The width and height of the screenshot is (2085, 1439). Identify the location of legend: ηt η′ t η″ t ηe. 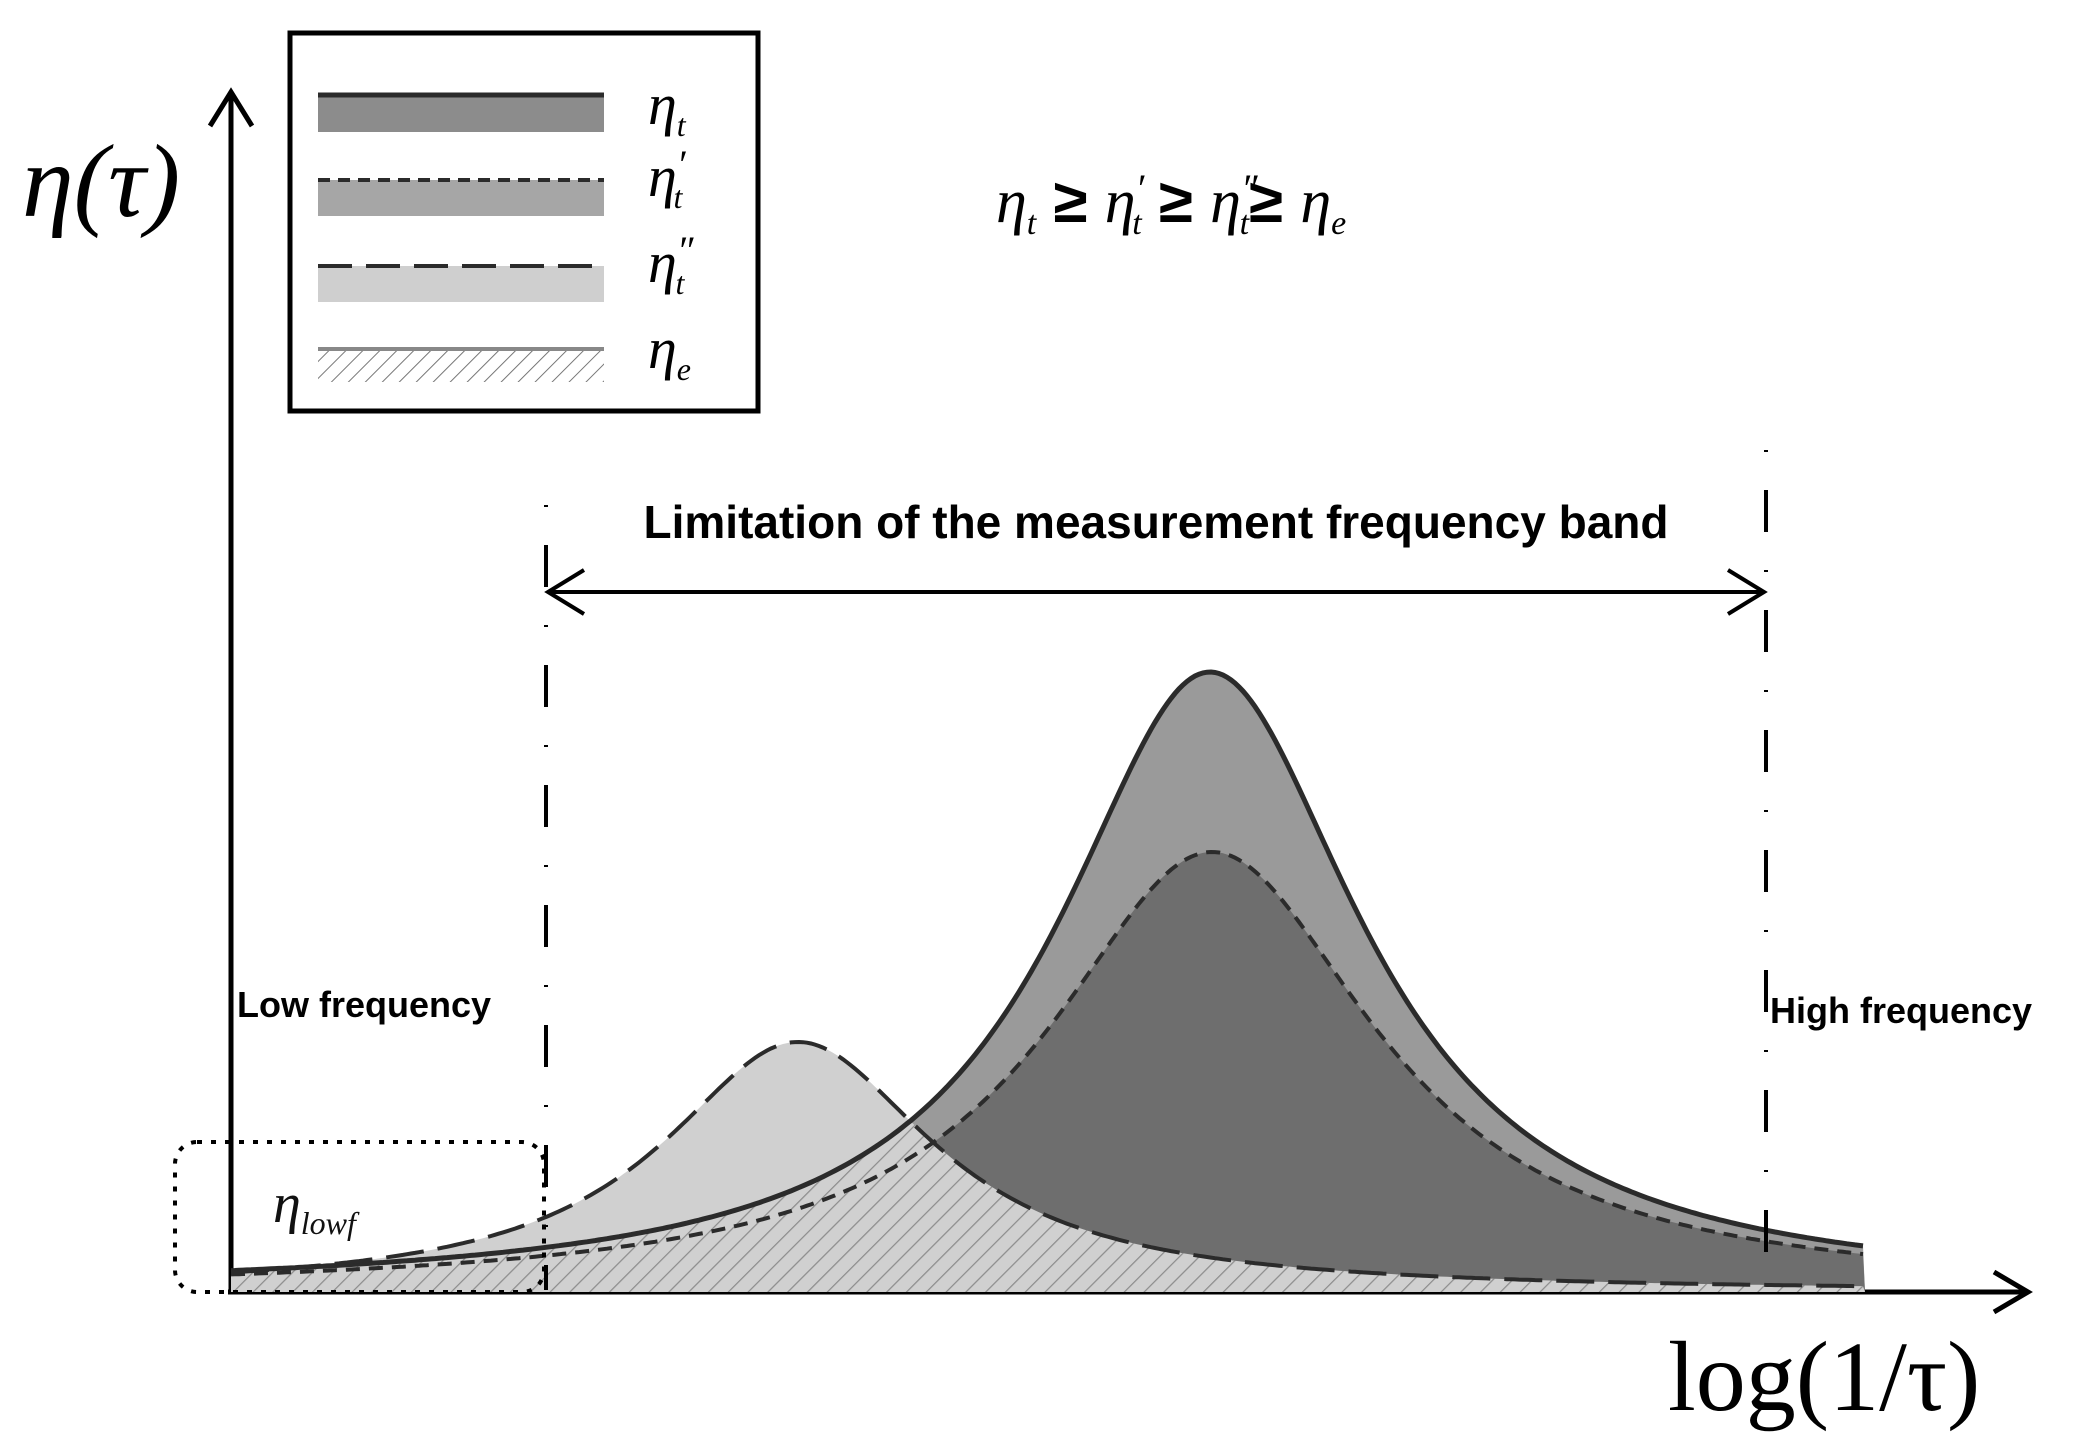
(524, 222).